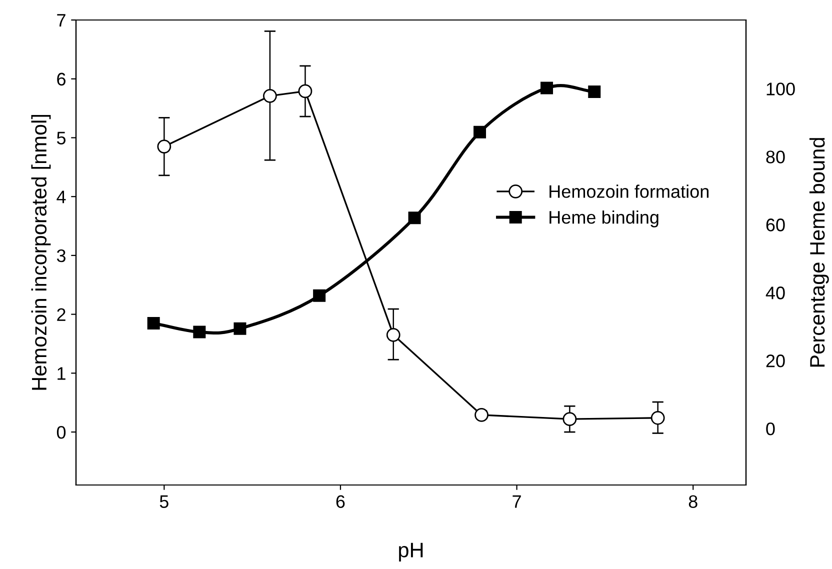  Describe the element at coordinates (61, 197) in the screenshot. I see `y-tick-label: 4` at that location.